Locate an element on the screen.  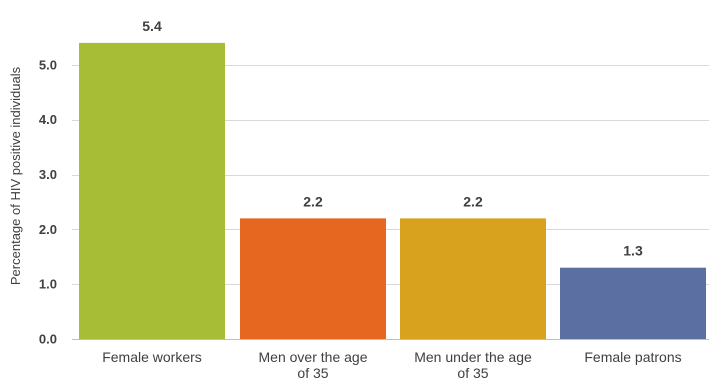
x-category-label: Men over the age of 35 is located at coordinates (313, 365).